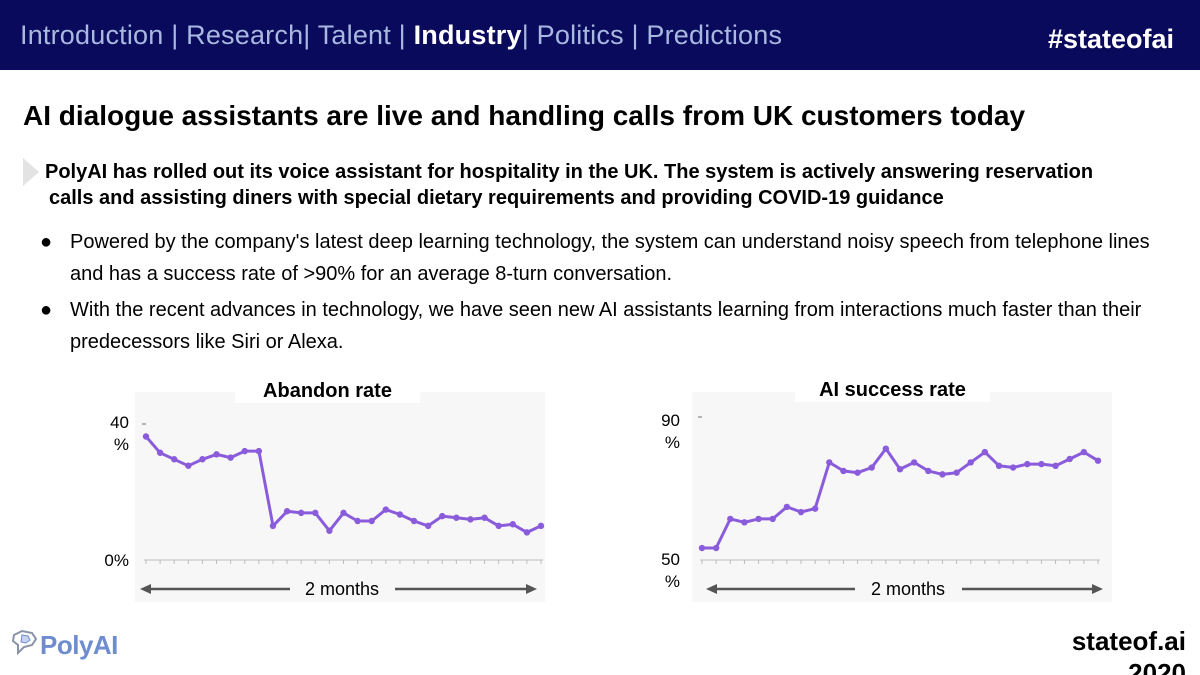  Describe the element at coordinates (31, 172) in the screenshot. I see `callout-arrow-icon` at that location.